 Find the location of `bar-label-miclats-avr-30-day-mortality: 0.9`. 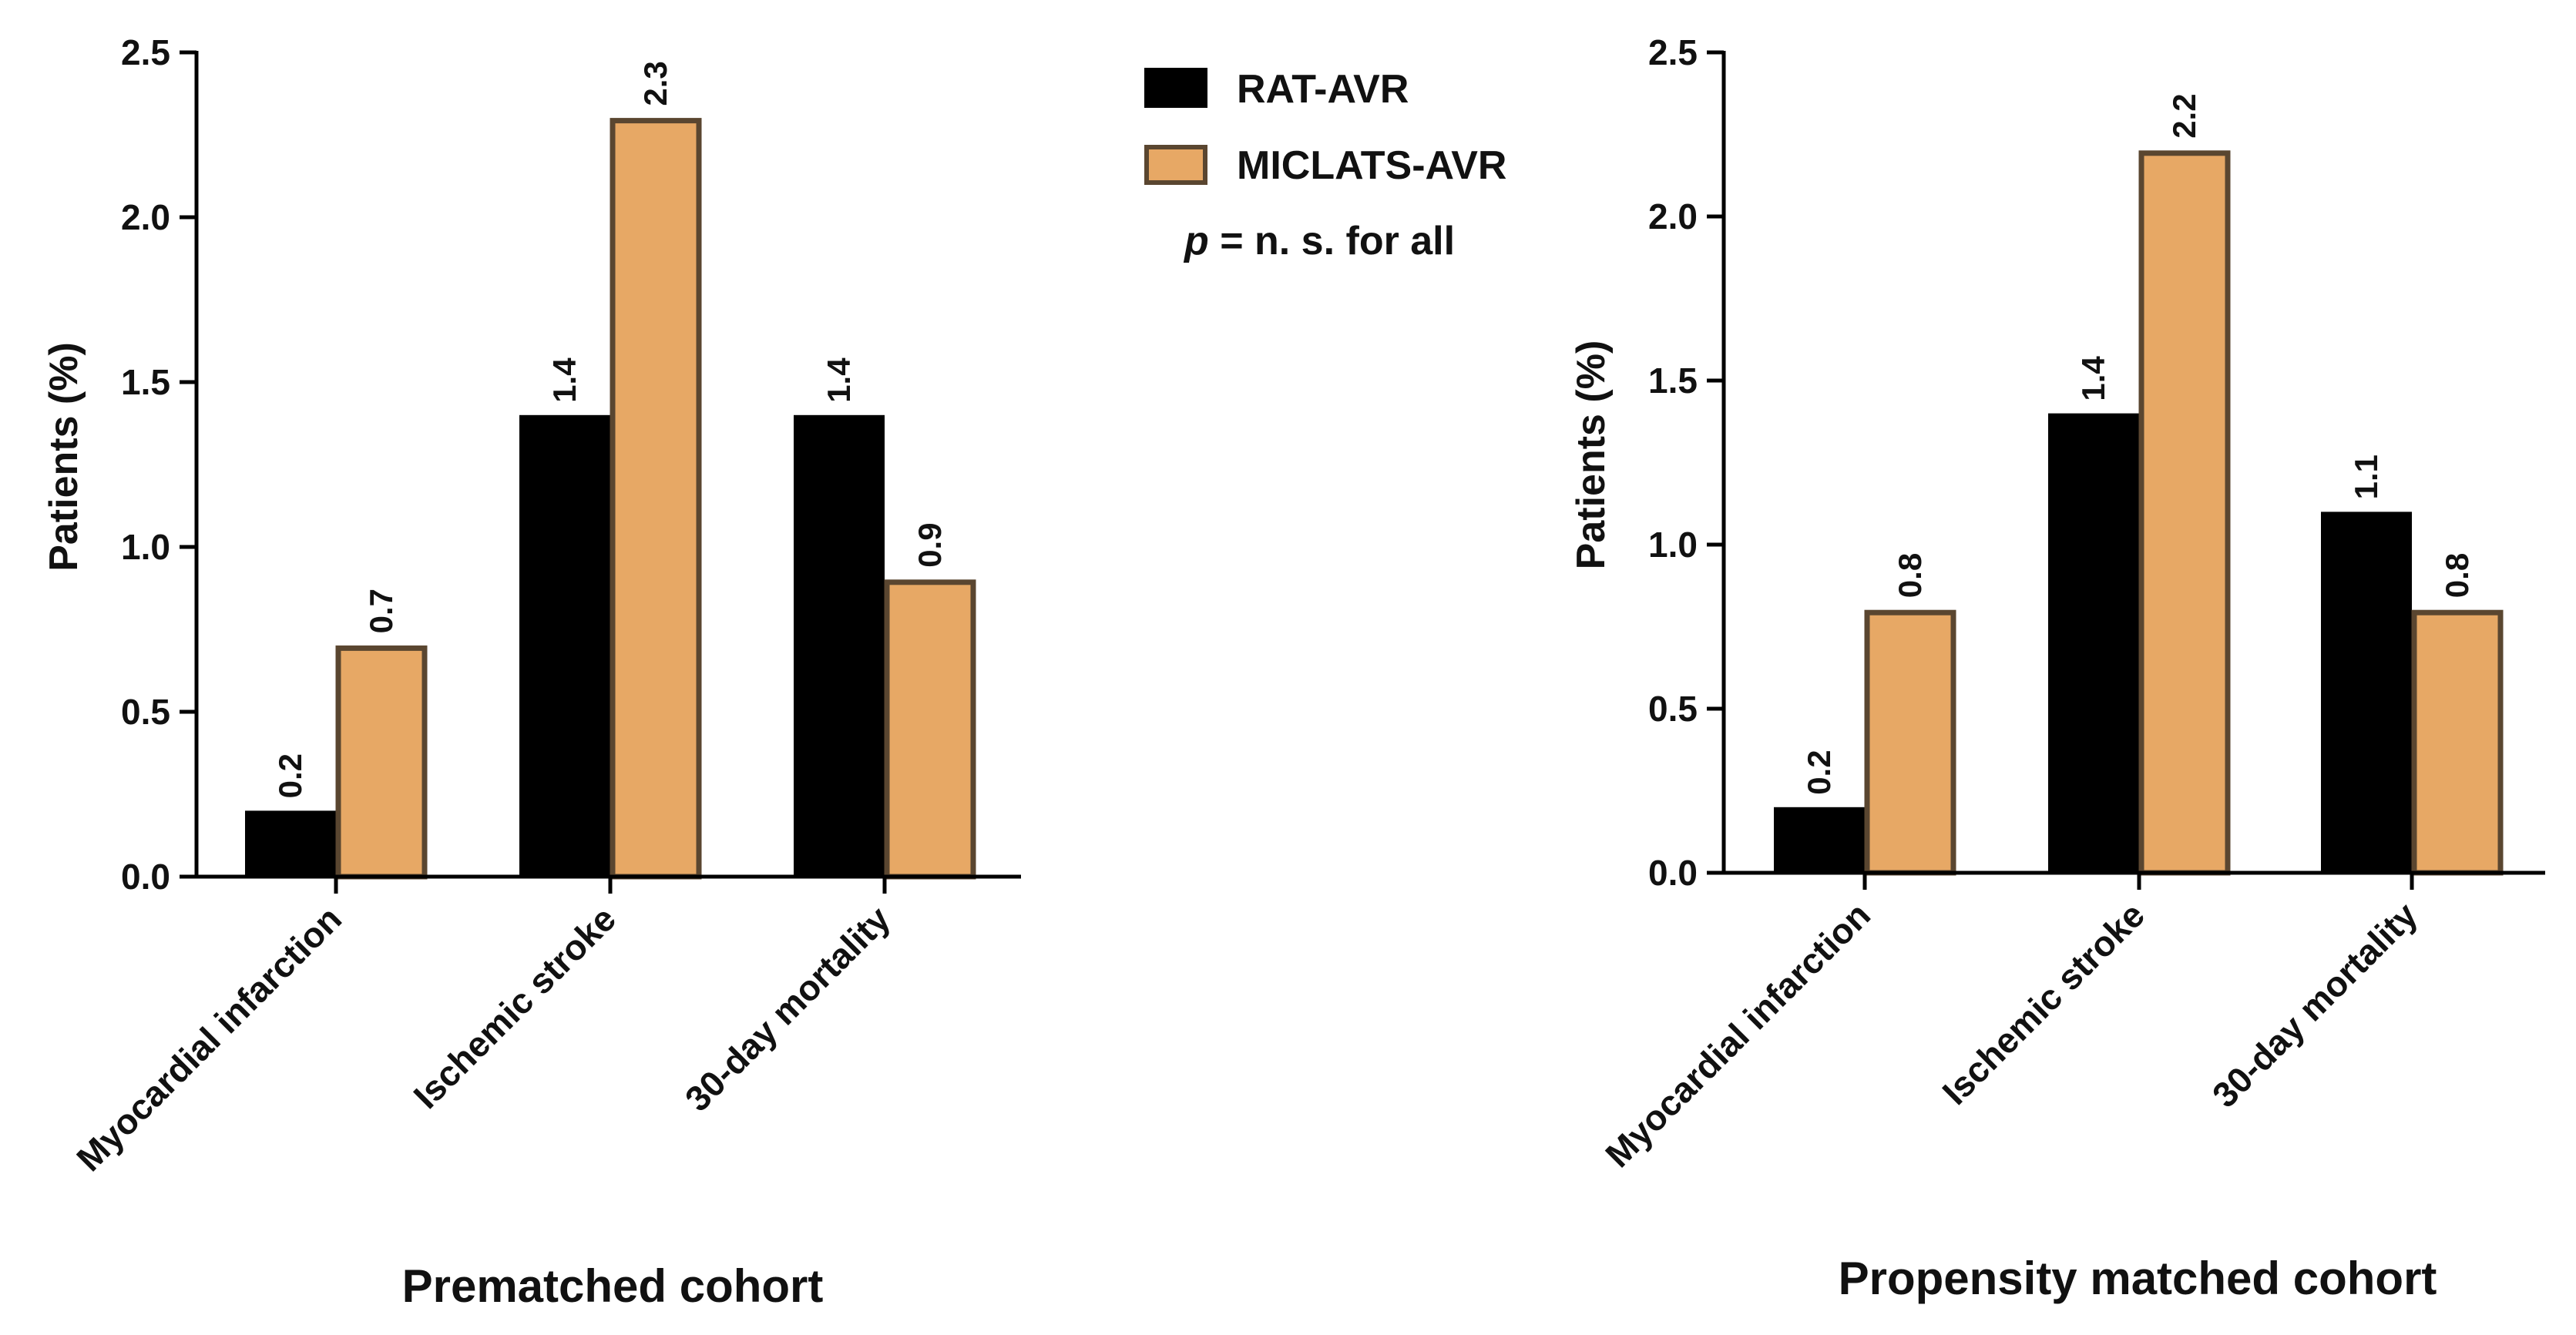

bar-label-miclats-avr-30-day-mortality: 0.9 is located at coordinates (930, 544).